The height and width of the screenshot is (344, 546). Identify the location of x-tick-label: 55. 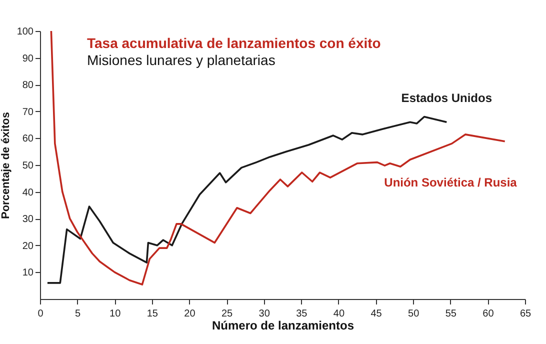
(451, 314).